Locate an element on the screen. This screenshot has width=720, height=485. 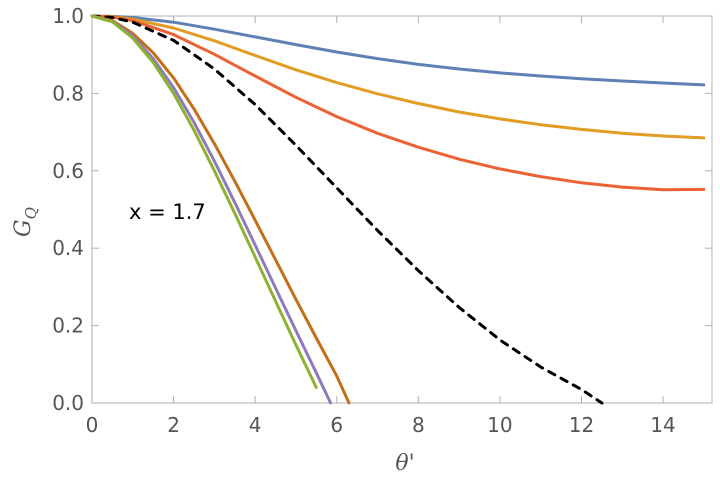
y-tick-label: 0.2 is located at coordinates (68, 326).